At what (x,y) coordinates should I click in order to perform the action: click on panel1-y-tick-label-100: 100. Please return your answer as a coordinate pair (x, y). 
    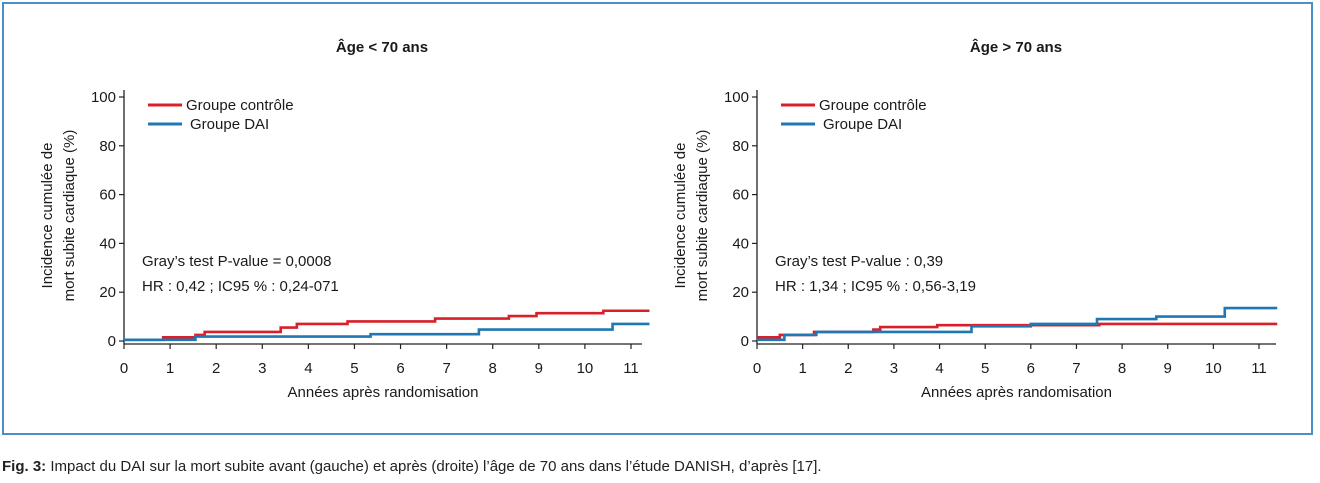
    Looking at the image, I should click on (103, 97).